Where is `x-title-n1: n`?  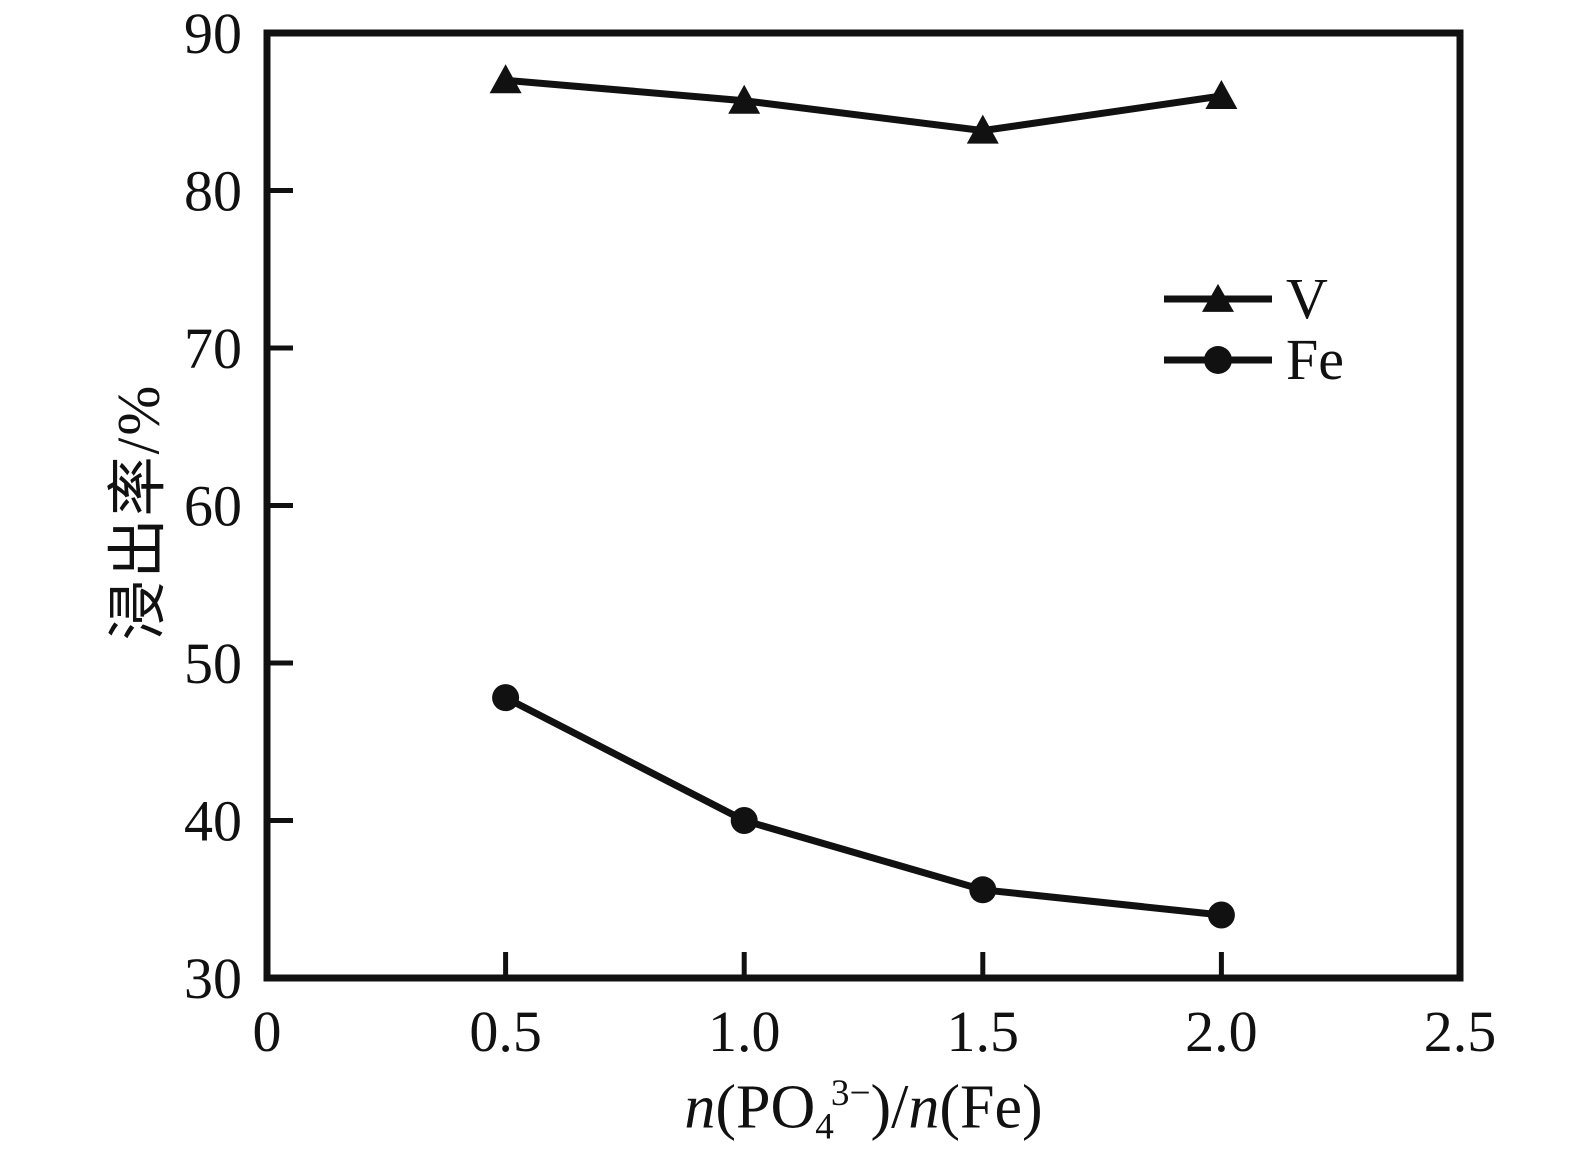
x-title-n1: n is located at coordinates (700, 1107).